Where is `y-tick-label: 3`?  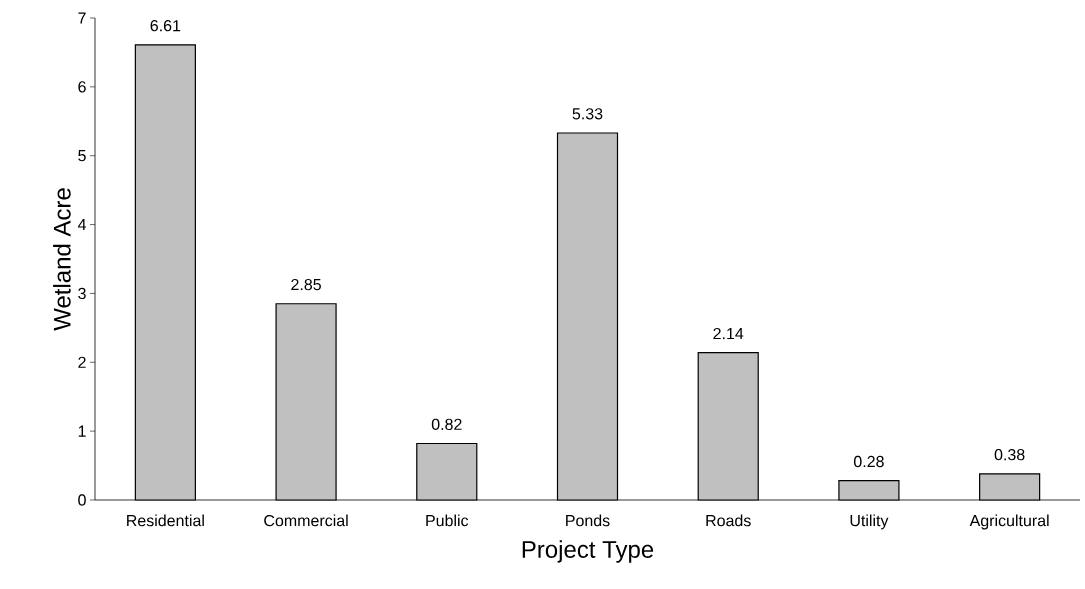
y-tick-label: 3 is located at coordinates (82, 293).